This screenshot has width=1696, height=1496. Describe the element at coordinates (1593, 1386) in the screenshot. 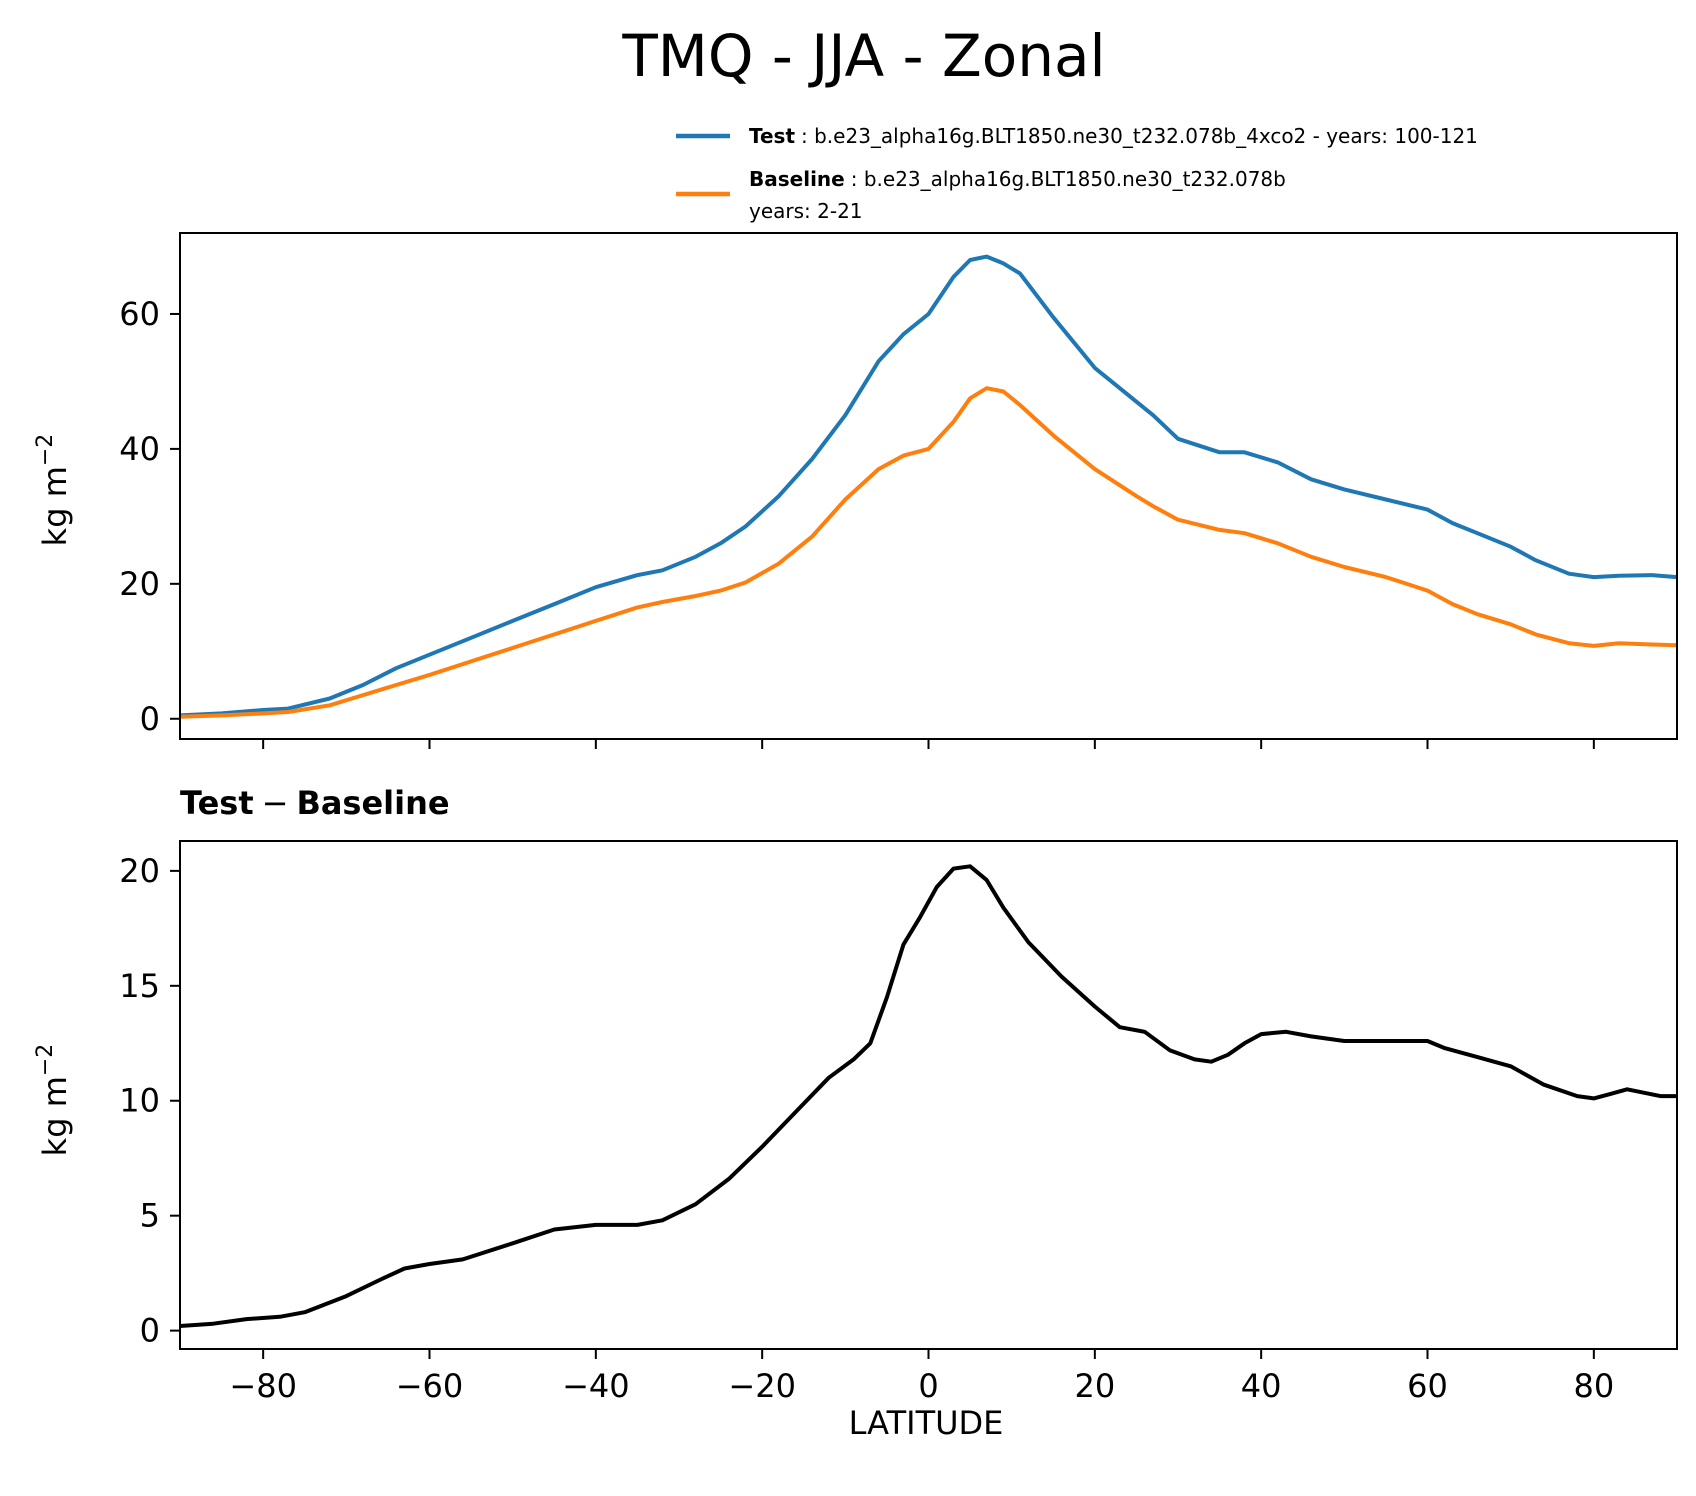

I see `bottom-x-tick-label: 80` at that location.